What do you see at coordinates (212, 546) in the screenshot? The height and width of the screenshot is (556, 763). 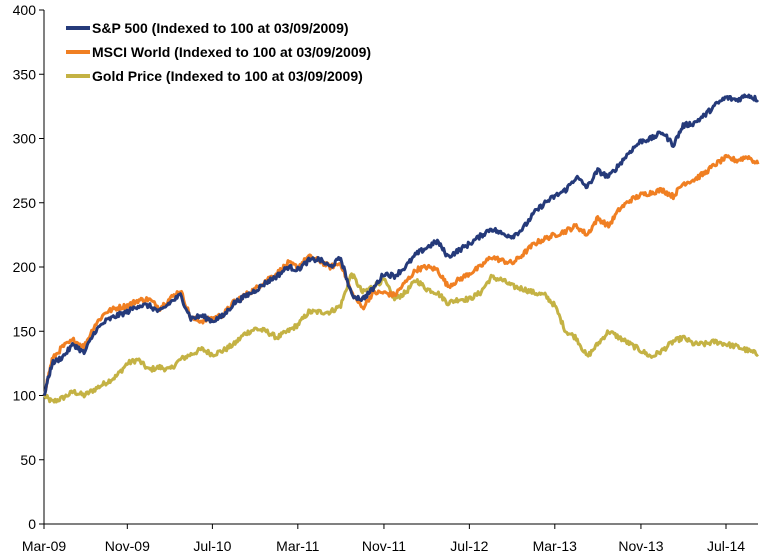 I see `x-tick-label: Jul-10` at bounding box center [212, 546].